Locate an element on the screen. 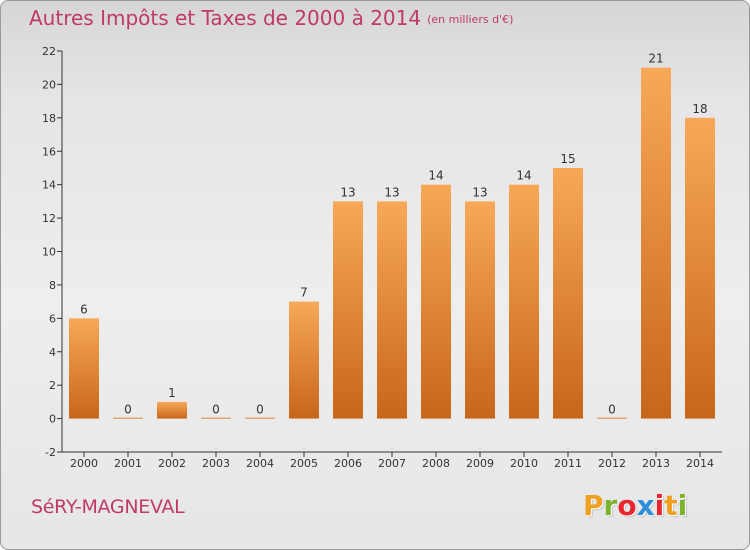 The image size is (750, 550). bar-2009 is located at coordinates (480, 310).